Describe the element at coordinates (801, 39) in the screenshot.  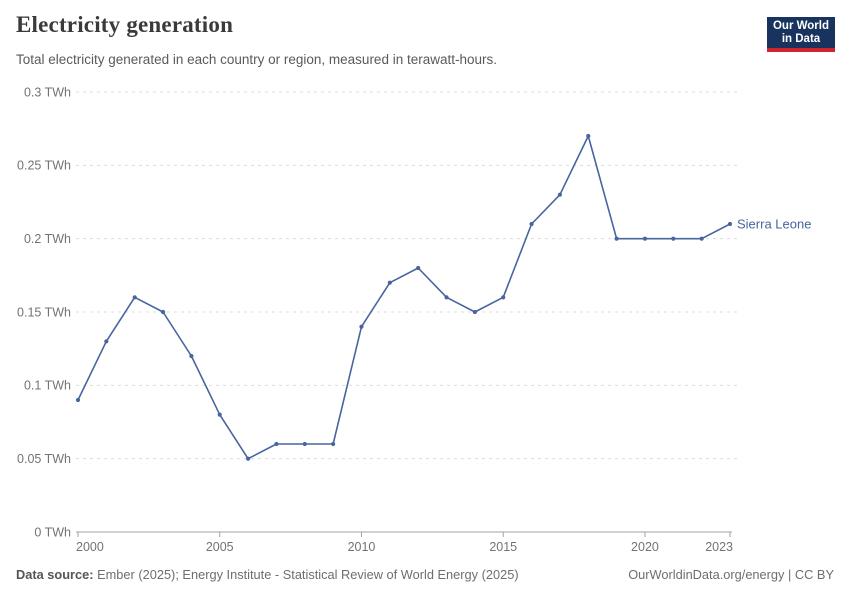
I see `owid-logo-line2: in Data` at that location.